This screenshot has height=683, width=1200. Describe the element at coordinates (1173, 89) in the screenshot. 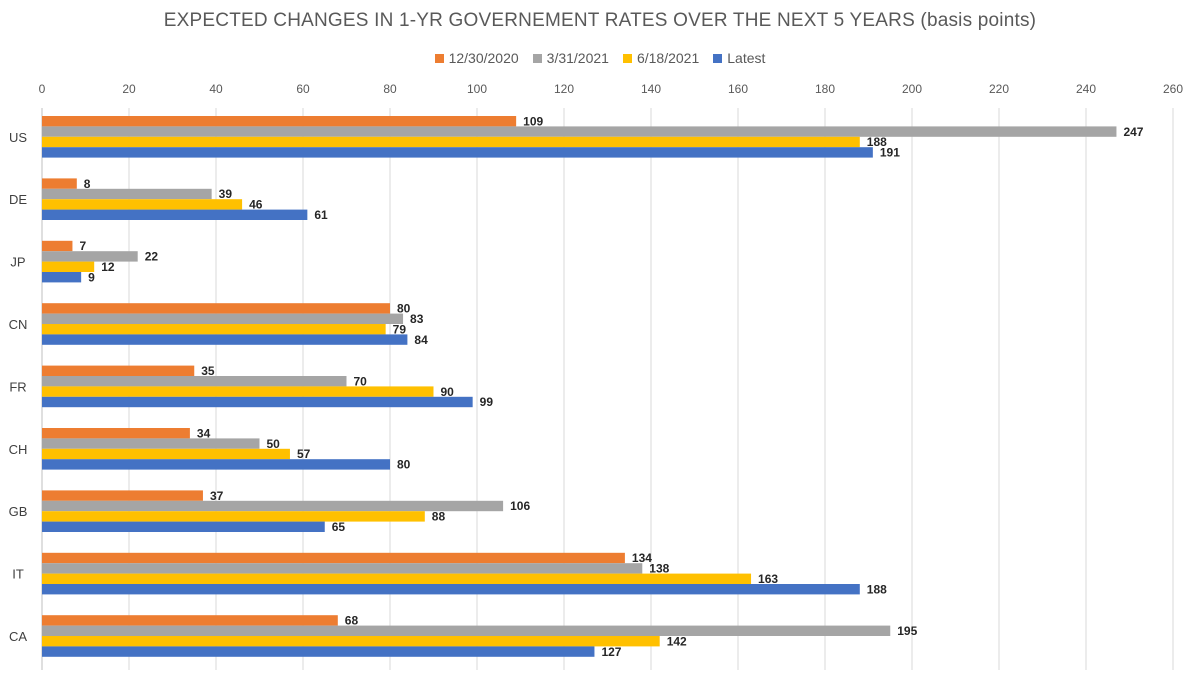

I see `x-tick-label: 260` at that location.